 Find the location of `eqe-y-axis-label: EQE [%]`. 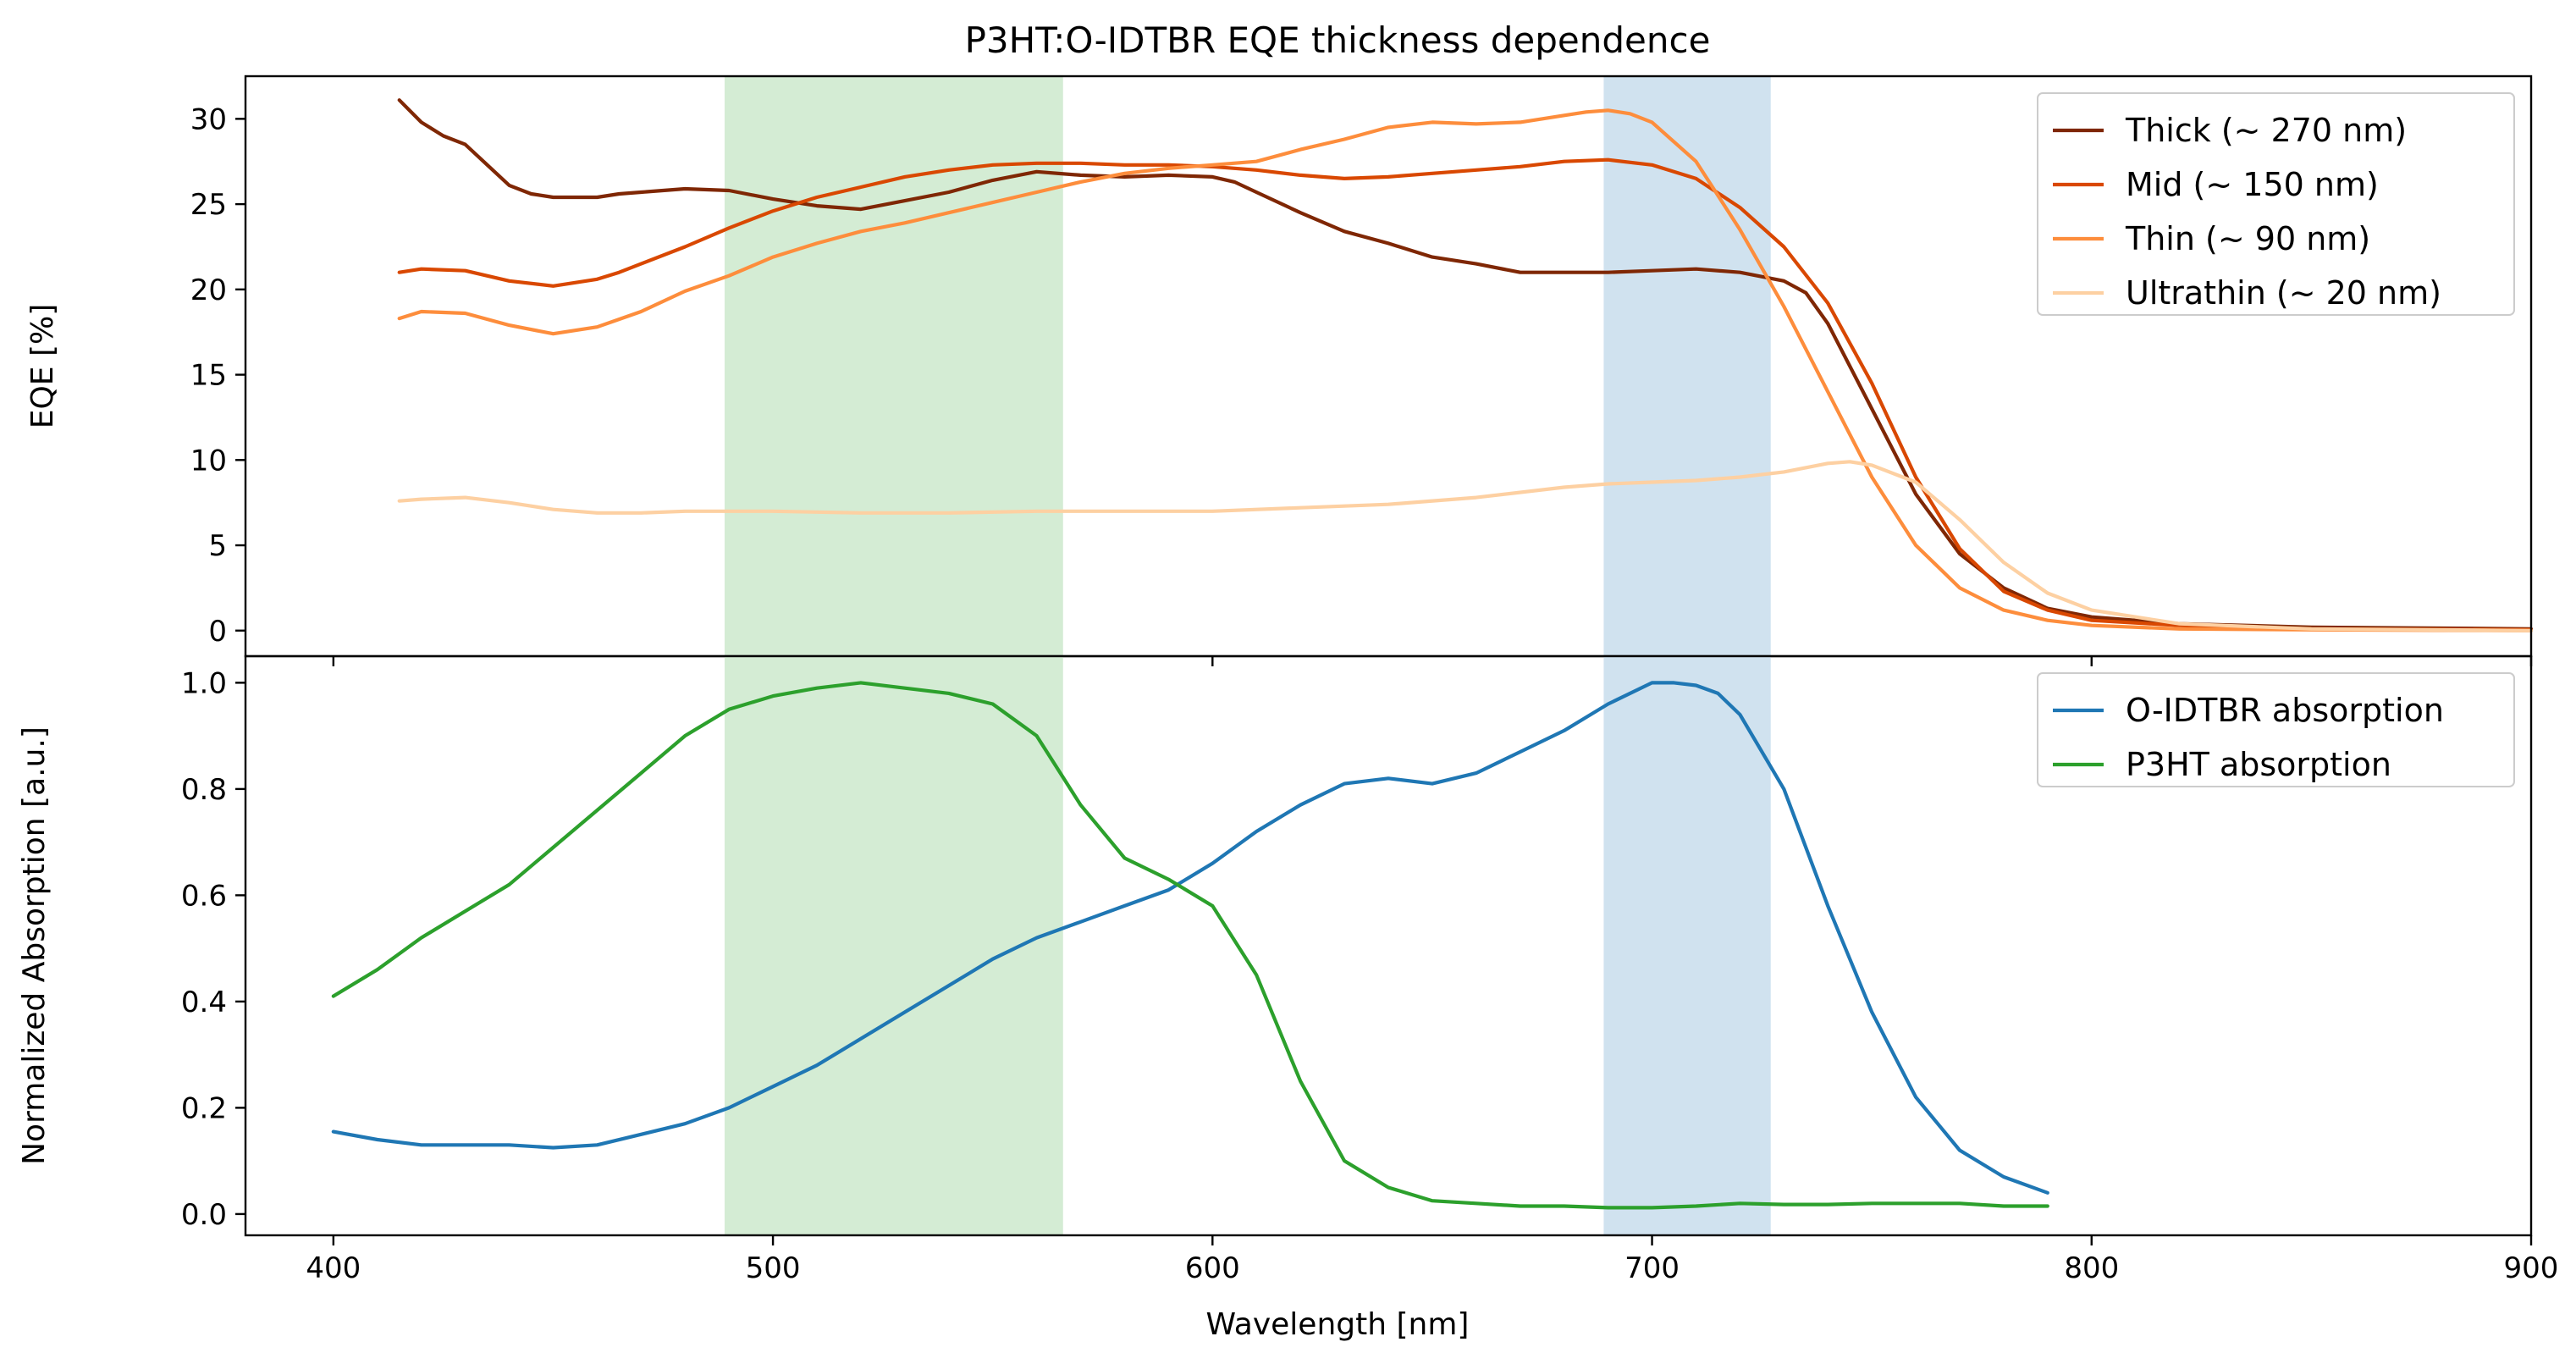

eqe-y-axis-label: EQE [%] is located at coordinates (43, 366).